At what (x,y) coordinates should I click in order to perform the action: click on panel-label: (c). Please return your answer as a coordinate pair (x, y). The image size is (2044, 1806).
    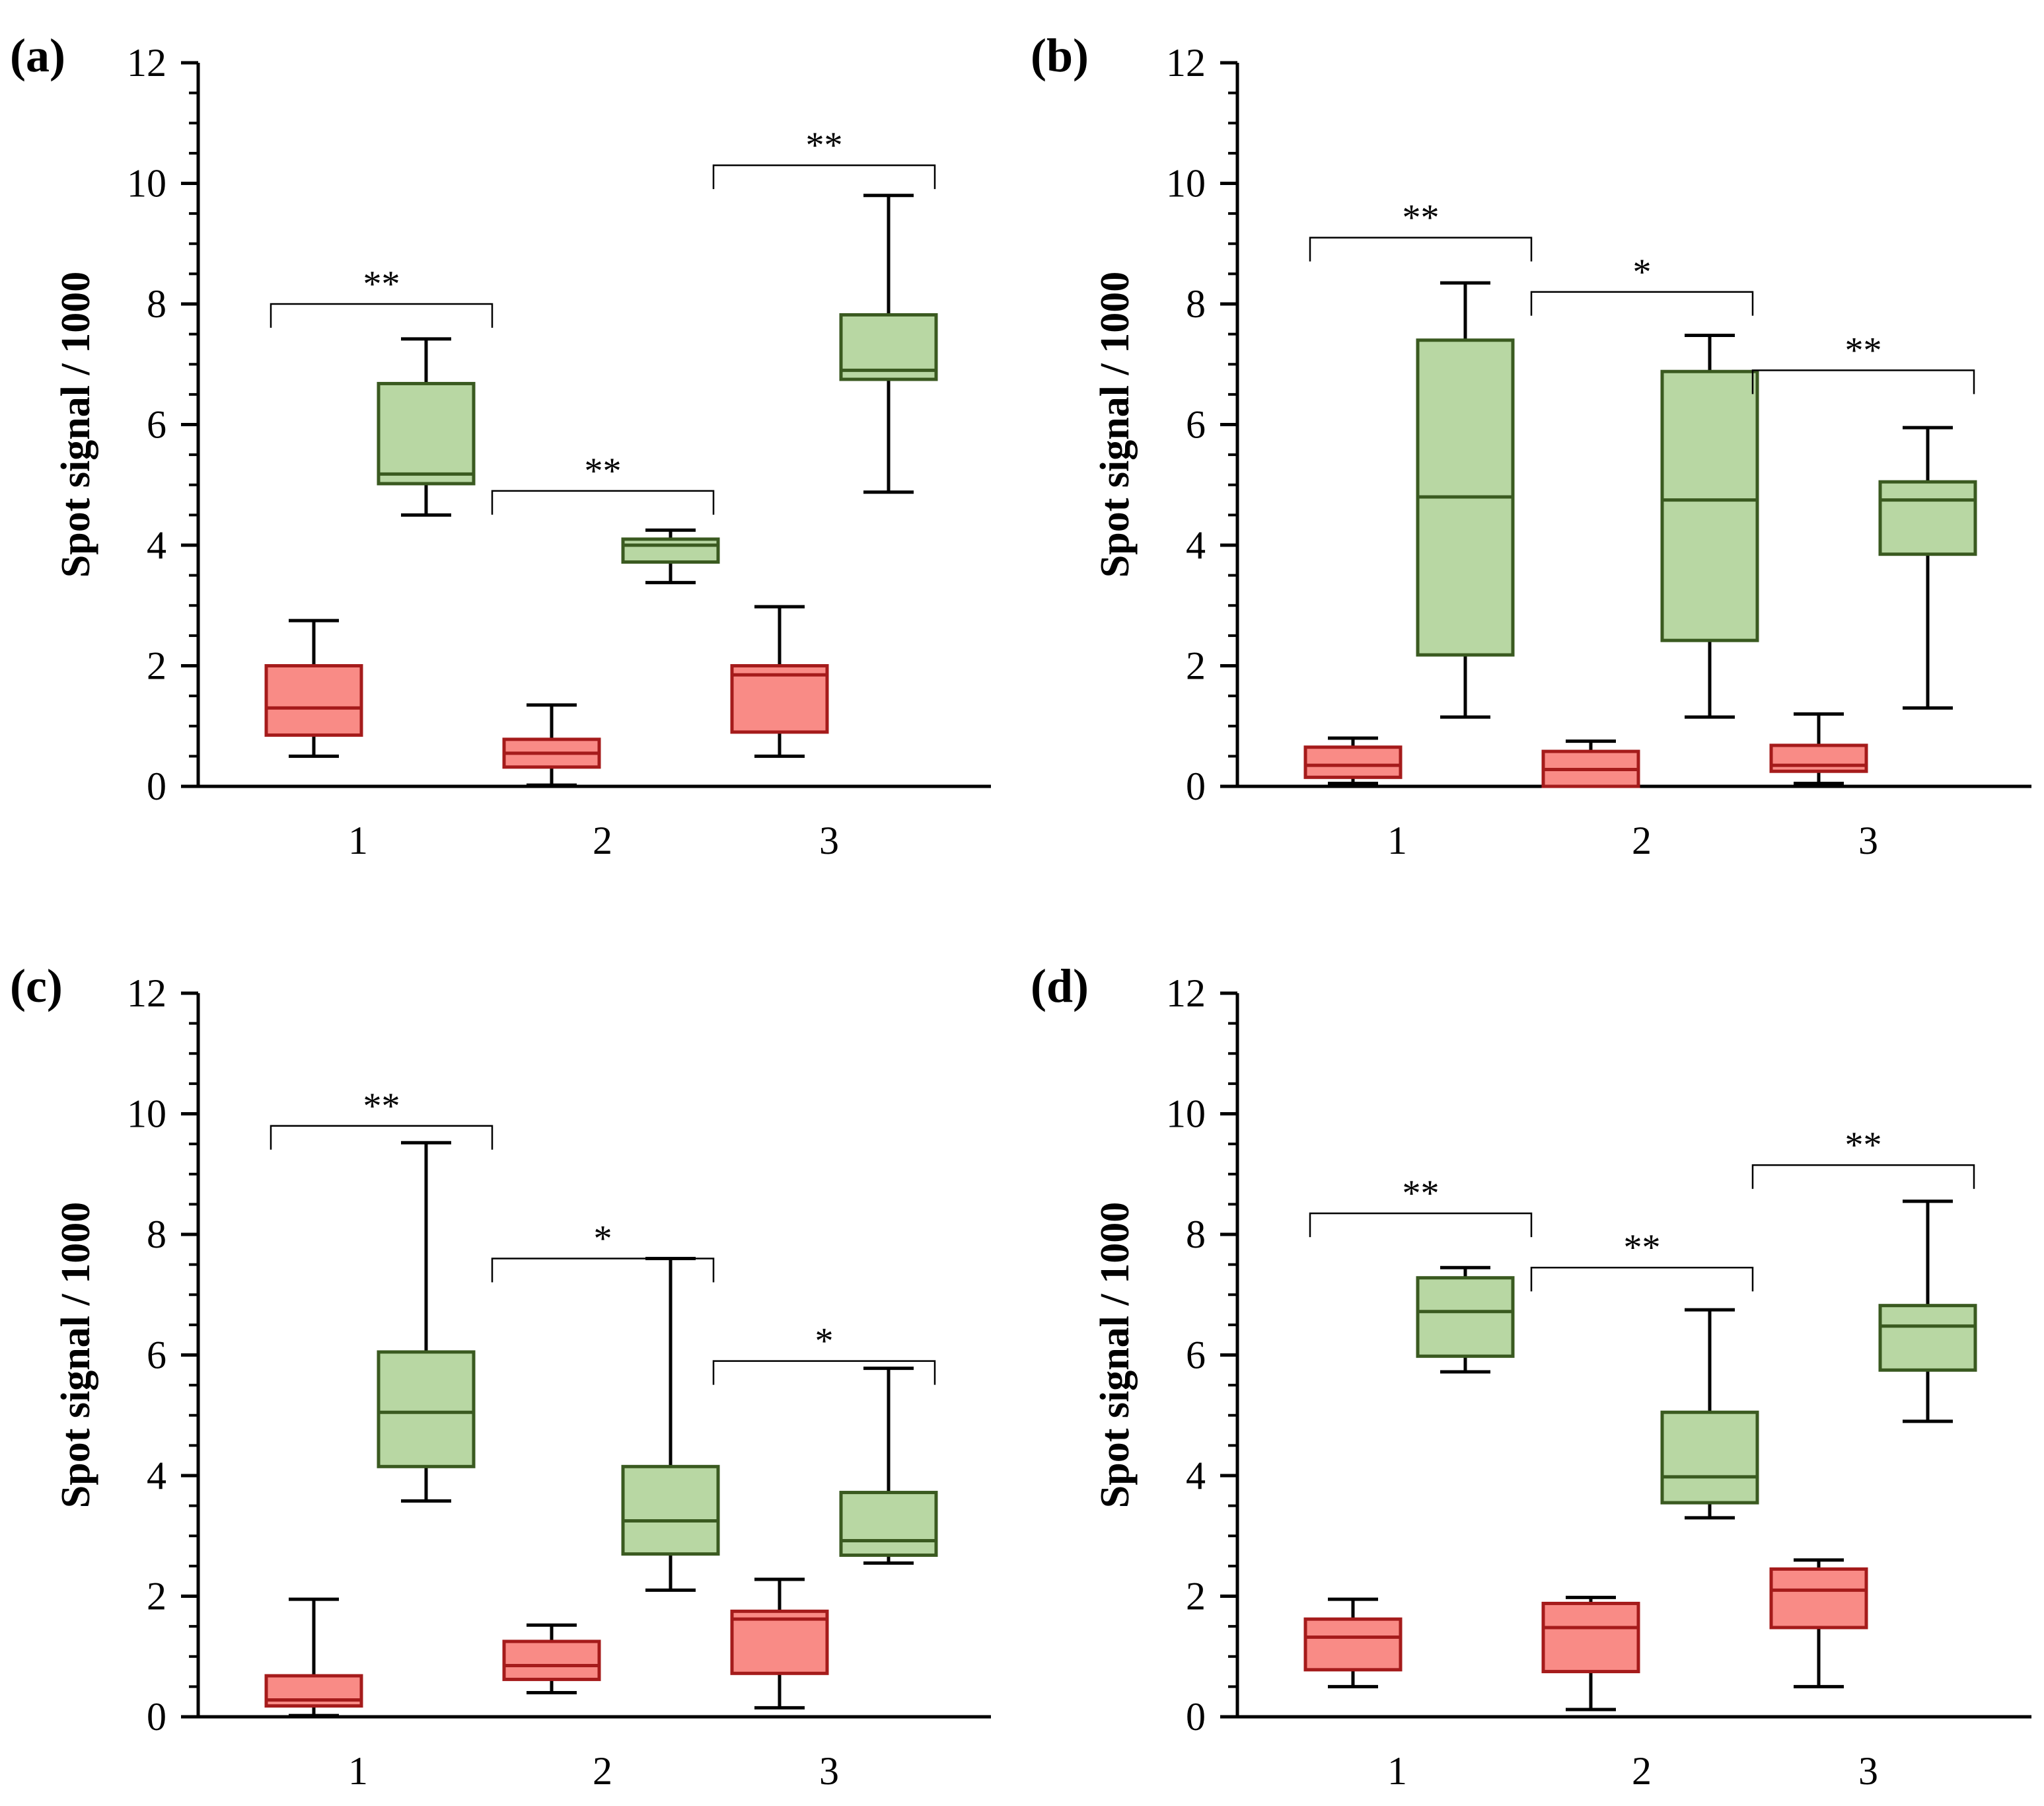
    Looking at the image, I should click on (36, 985).